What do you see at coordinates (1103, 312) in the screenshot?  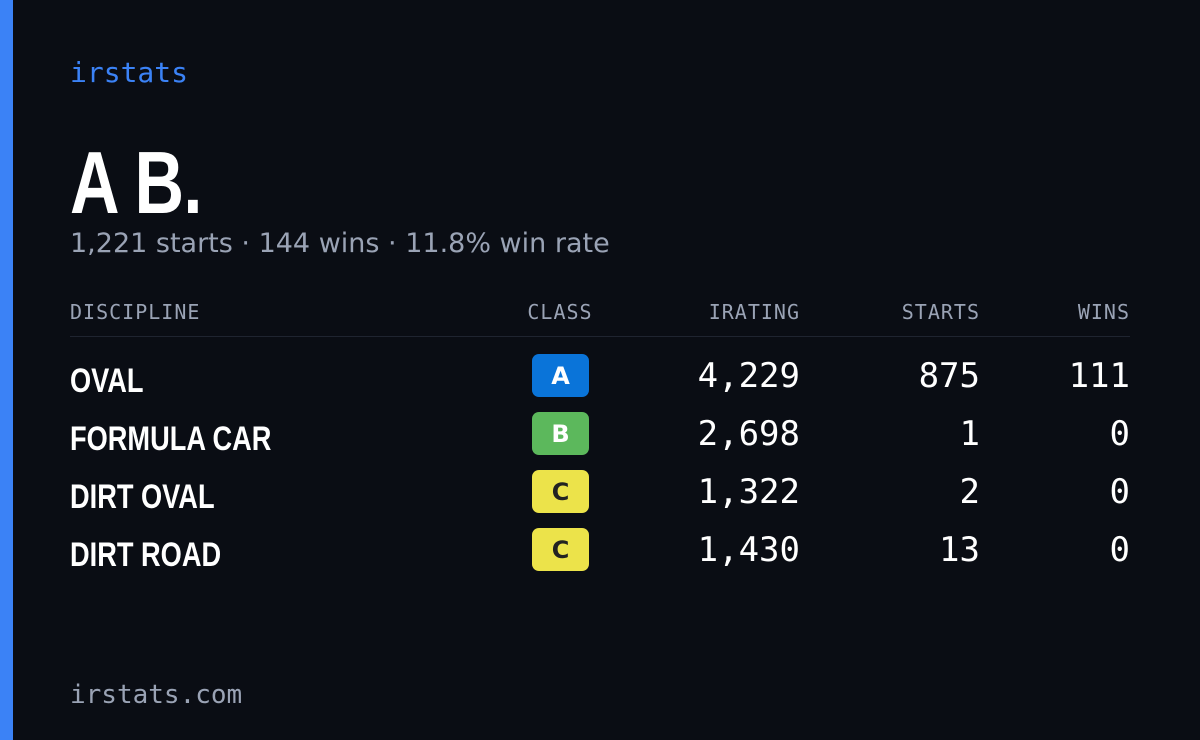 I see `column-header: WINS` at bounding box center [1103, 312].